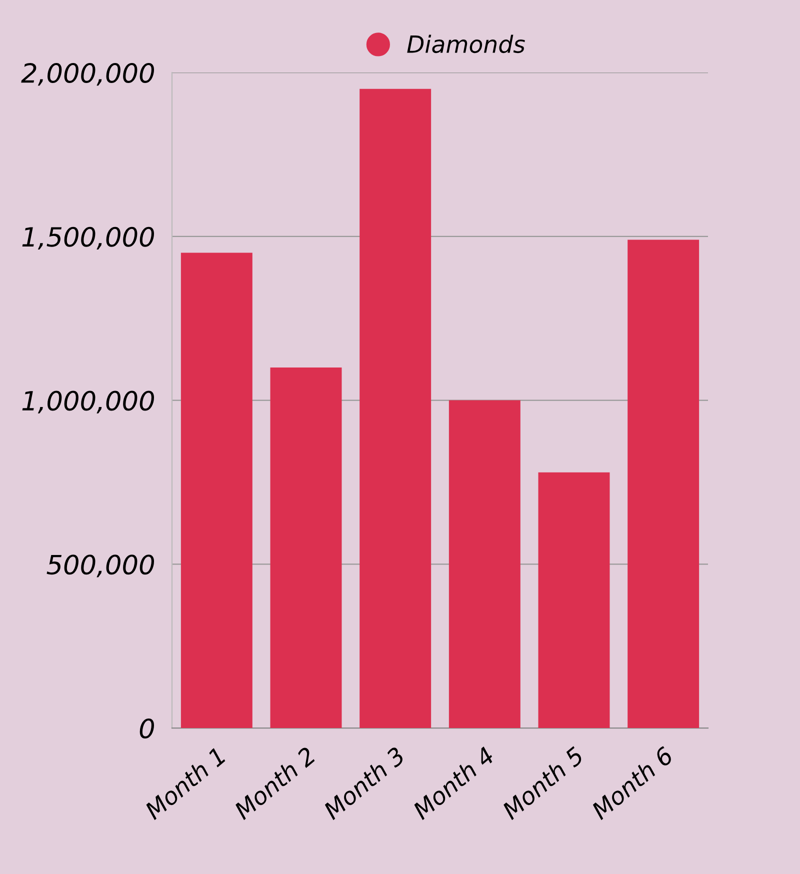 Image resolution: width=800 pixels, height=874 pixels. What do you see at coordinates (88, 238) in the screenshot?
I see `y-tick-label: 1,500,000` at bounding box center [88, 238].